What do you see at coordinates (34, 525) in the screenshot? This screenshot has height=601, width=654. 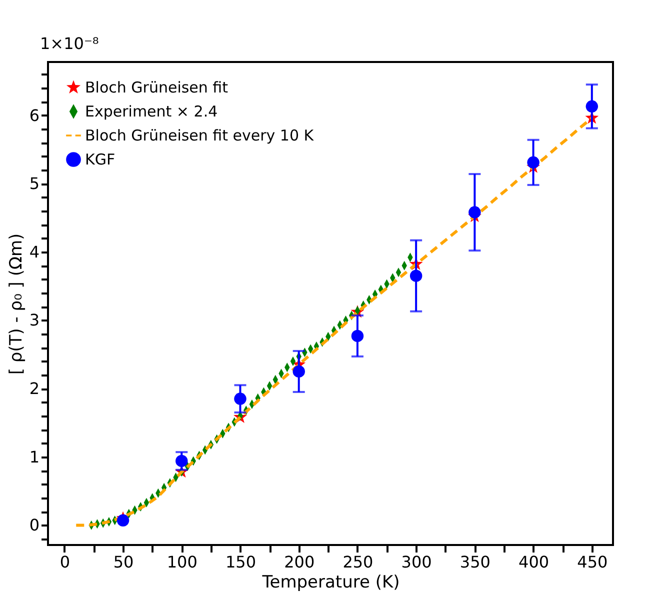 I see `y-tick-label: 0` at bounding box center [34, 525].